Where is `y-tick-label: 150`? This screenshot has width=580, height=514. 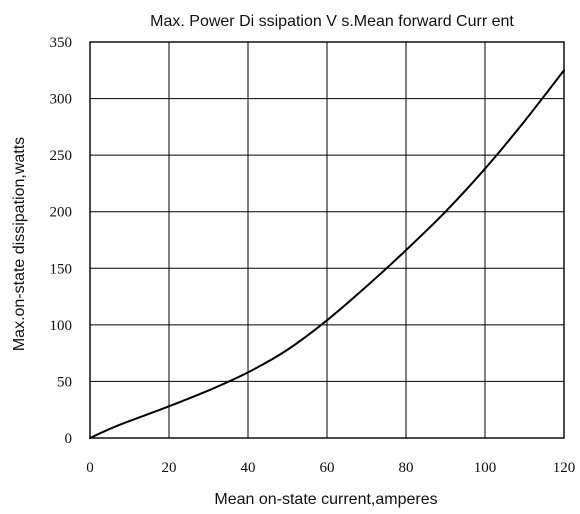 y-tick-label: 150 is located at coordinates (61, 269).